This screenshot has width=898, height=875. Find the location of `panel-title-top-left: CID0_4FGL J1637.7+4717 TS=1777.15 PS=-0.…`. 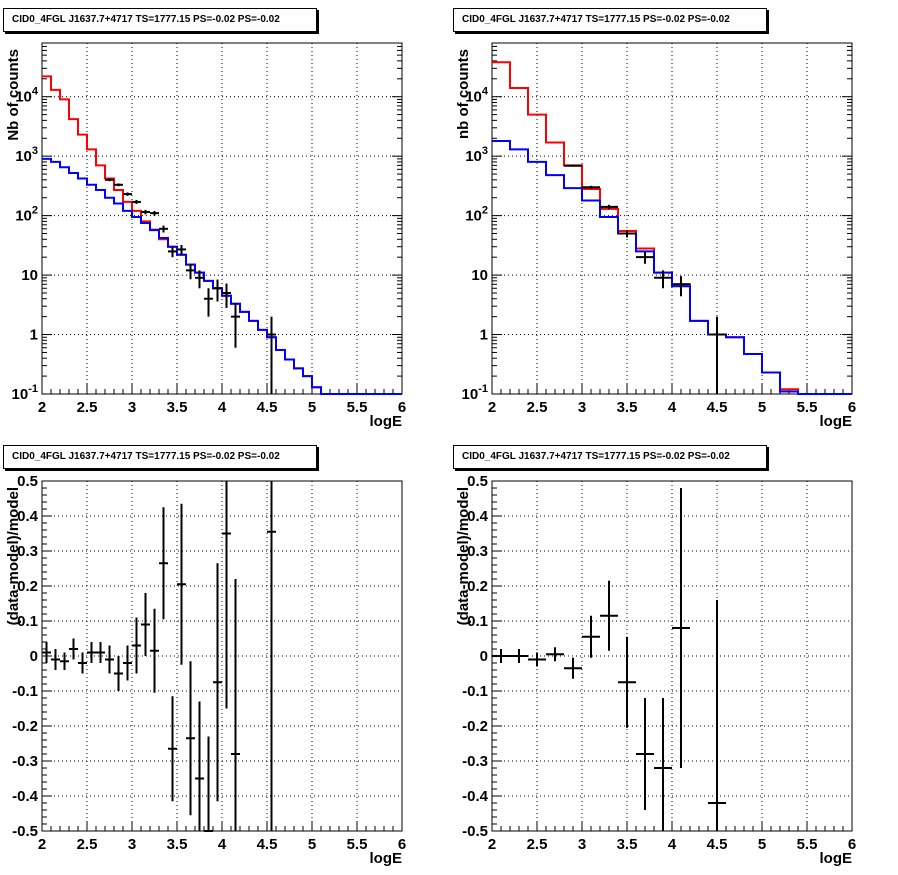

panel-title-top-left: CID0_4FGL J1637.7+4717 TS=1777.15 PS=-0.… is located at coordinates (160, 20).